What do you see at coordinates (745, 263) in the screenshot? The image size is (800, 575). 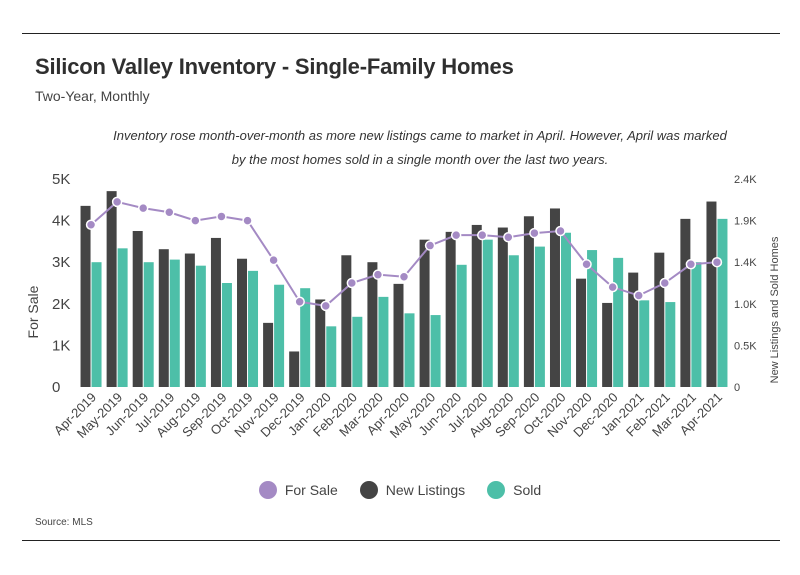 I see `right-axis-tick-label: 1.4K` at bounding box center [745, 263].